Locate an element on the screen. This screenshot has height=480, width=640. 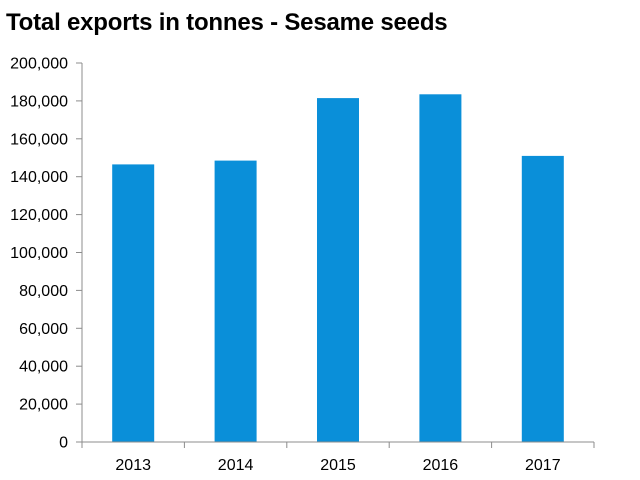
x-tick-label-2014: 2014 is located at coordinates (236, 465).